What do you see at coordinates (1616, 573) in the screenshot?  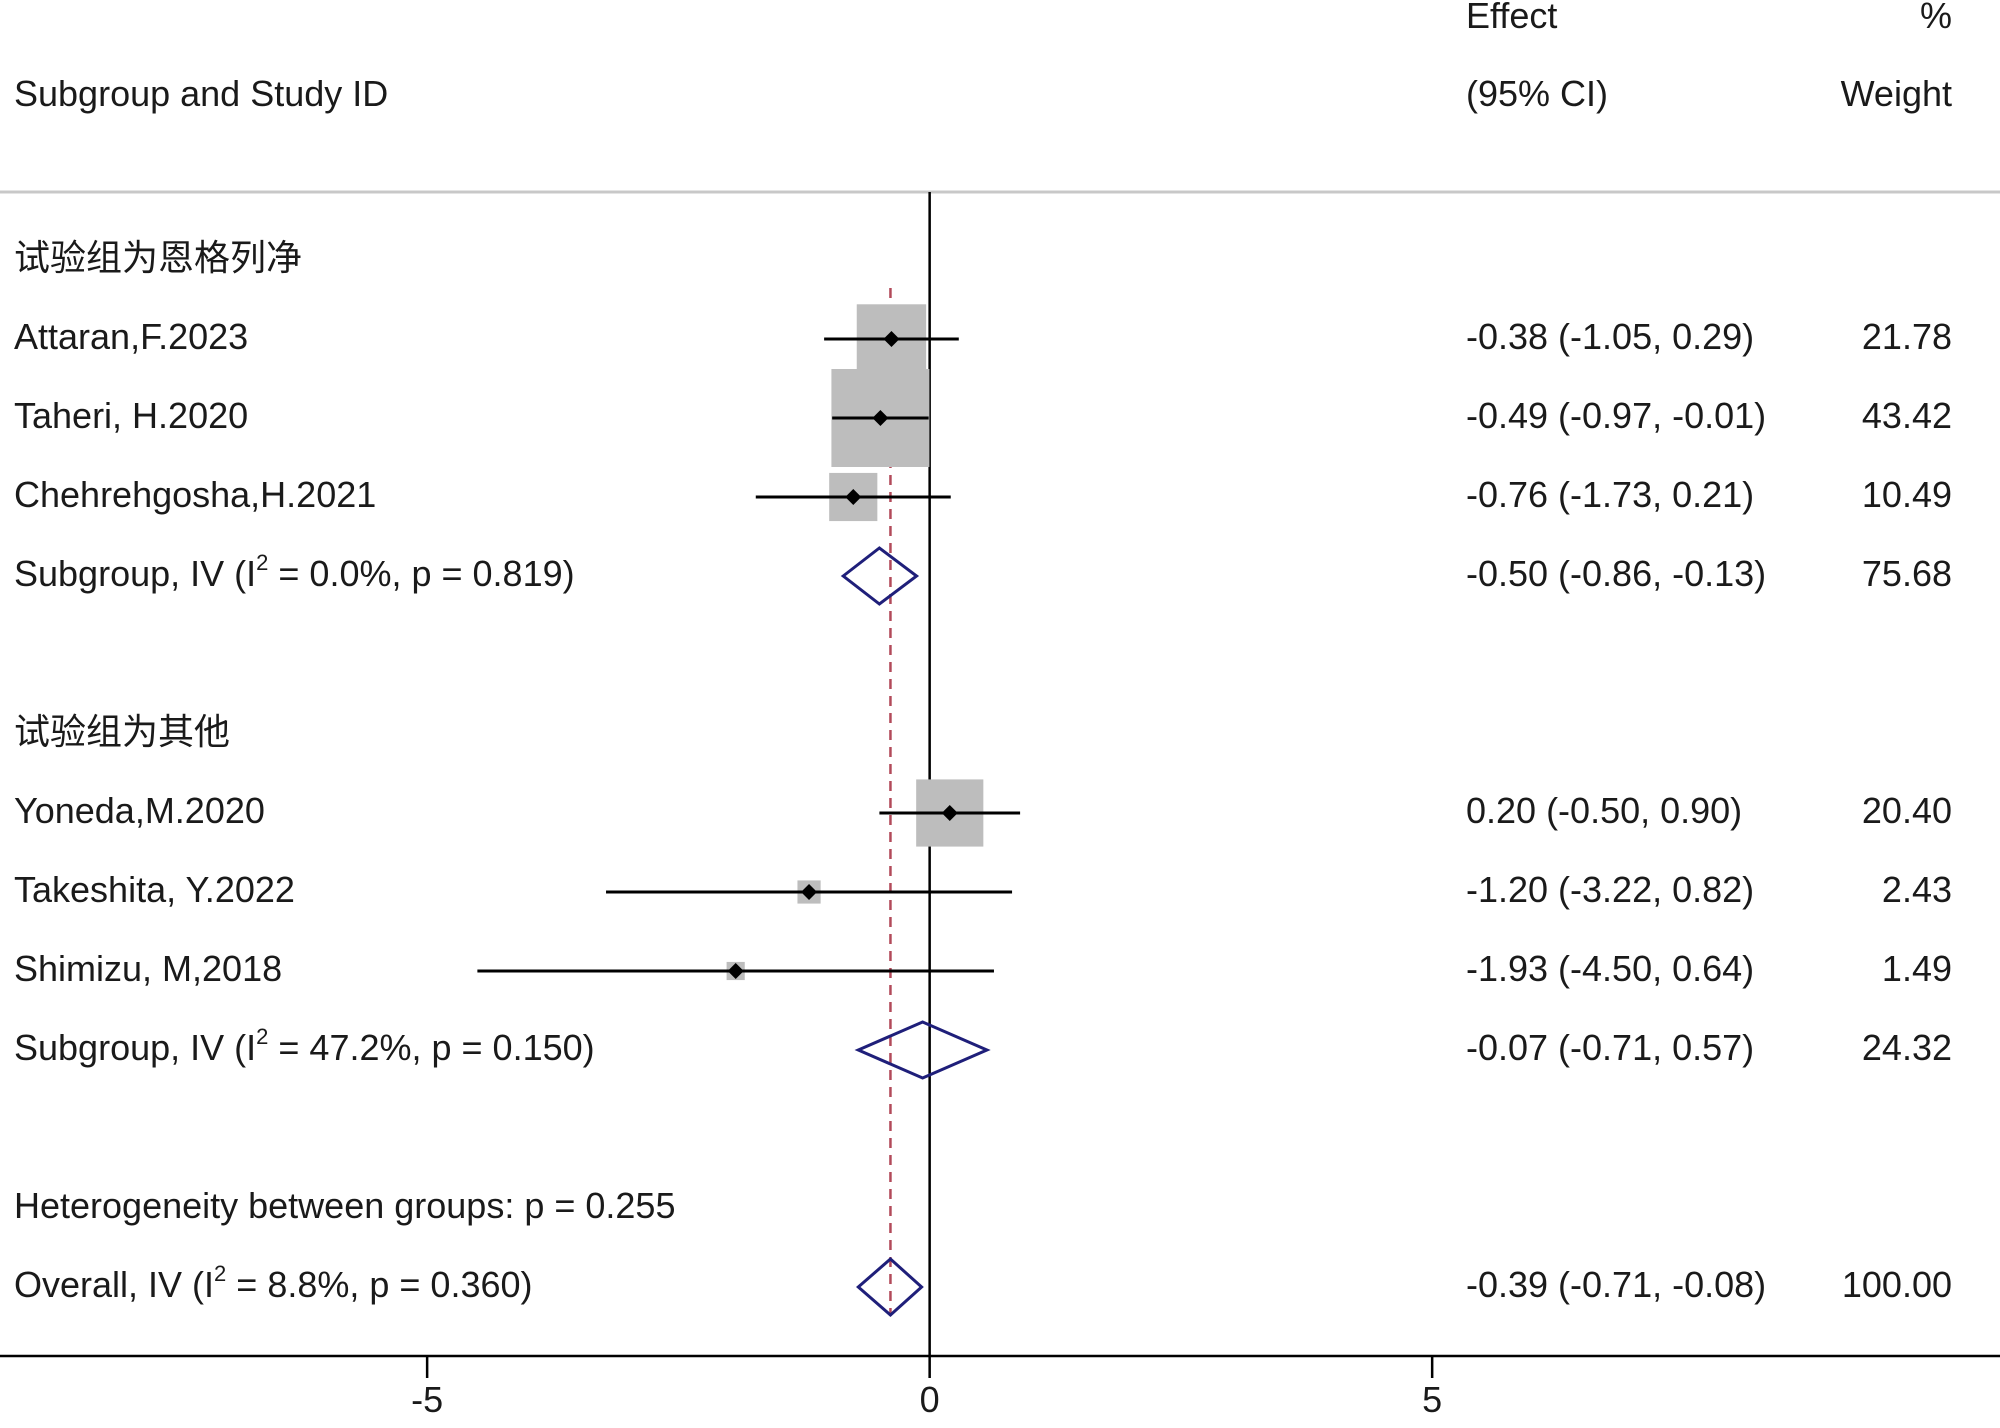 I see `effect-ci-value: -0.50 (-0.86, -0.13)` at bounding box center [1616, 573].